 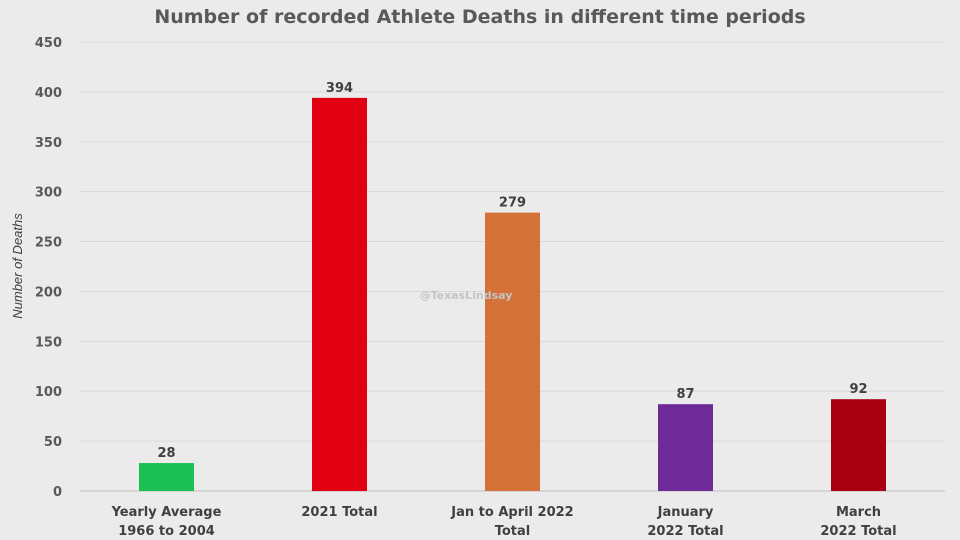 What do you see at coordinates (48, 243) in the screenshot?
I see `y-tick-label: 250` at bounding box center [48, 243].